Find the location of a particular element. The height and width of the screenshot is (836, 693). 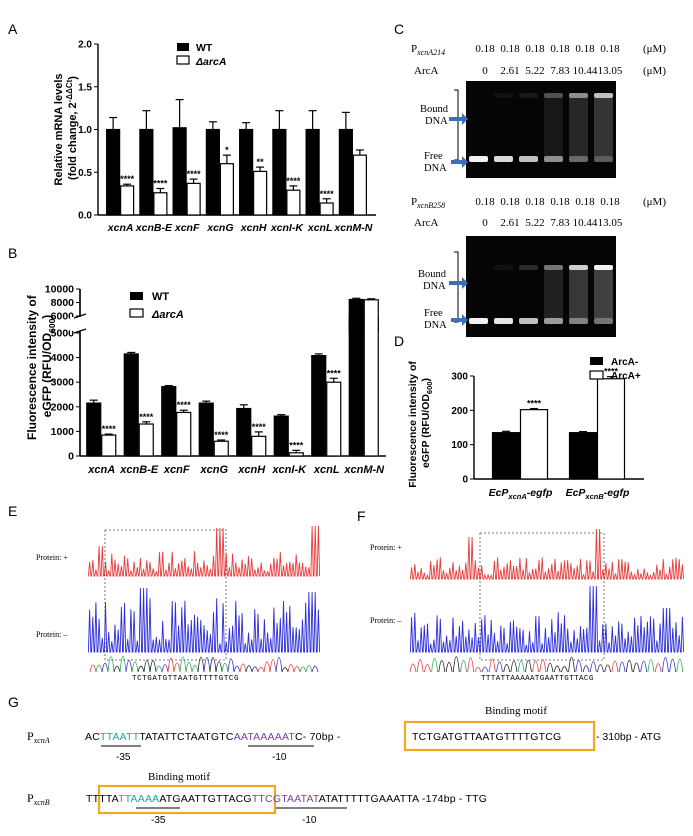

lane-value: 13.05 is located at coordinates (610, 223).